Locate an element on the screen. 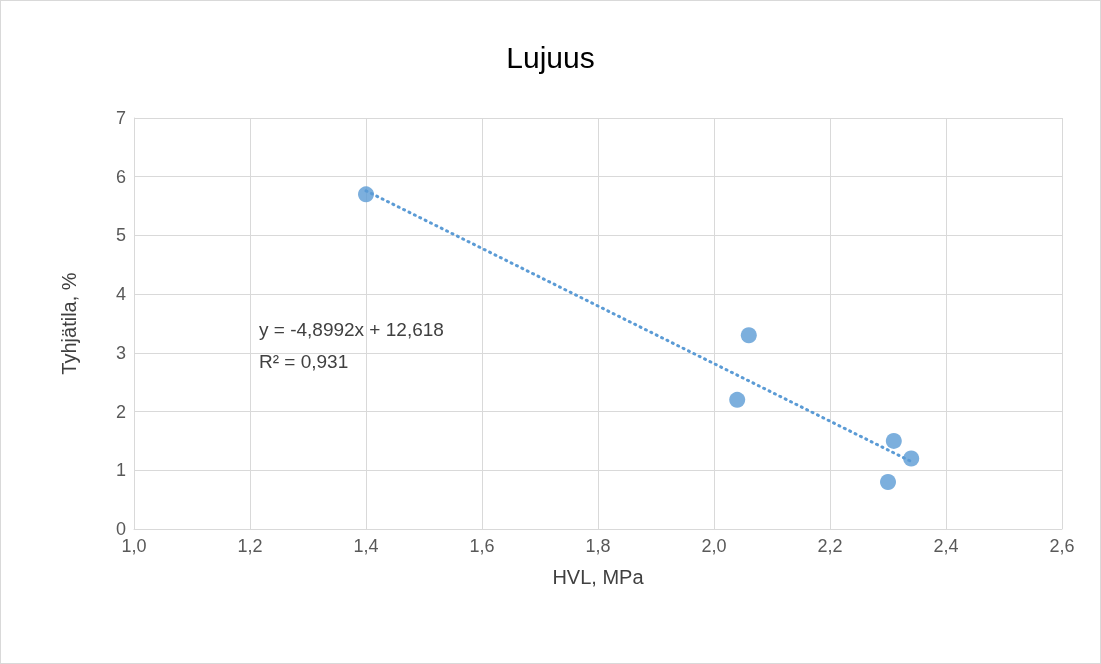 This screenshot has width=1101, height=664. x-tick-label: 1,2 is located at coordinates (250, 546).